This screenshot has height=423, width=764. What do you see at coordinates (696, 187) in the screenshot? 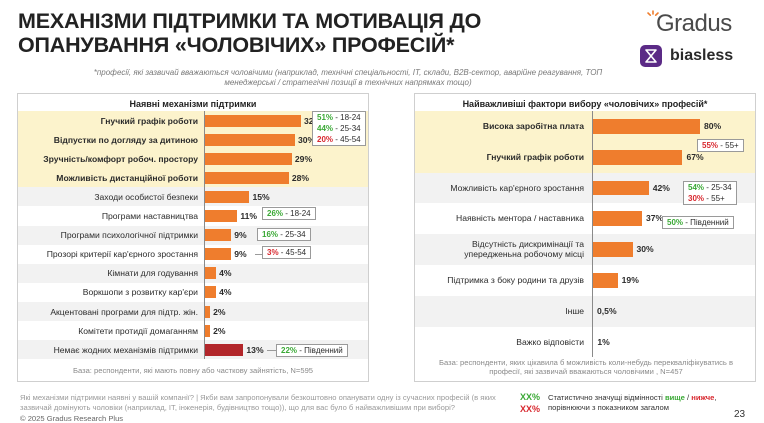
I see `callout-value: 54%` at bounding box center [696, 187].